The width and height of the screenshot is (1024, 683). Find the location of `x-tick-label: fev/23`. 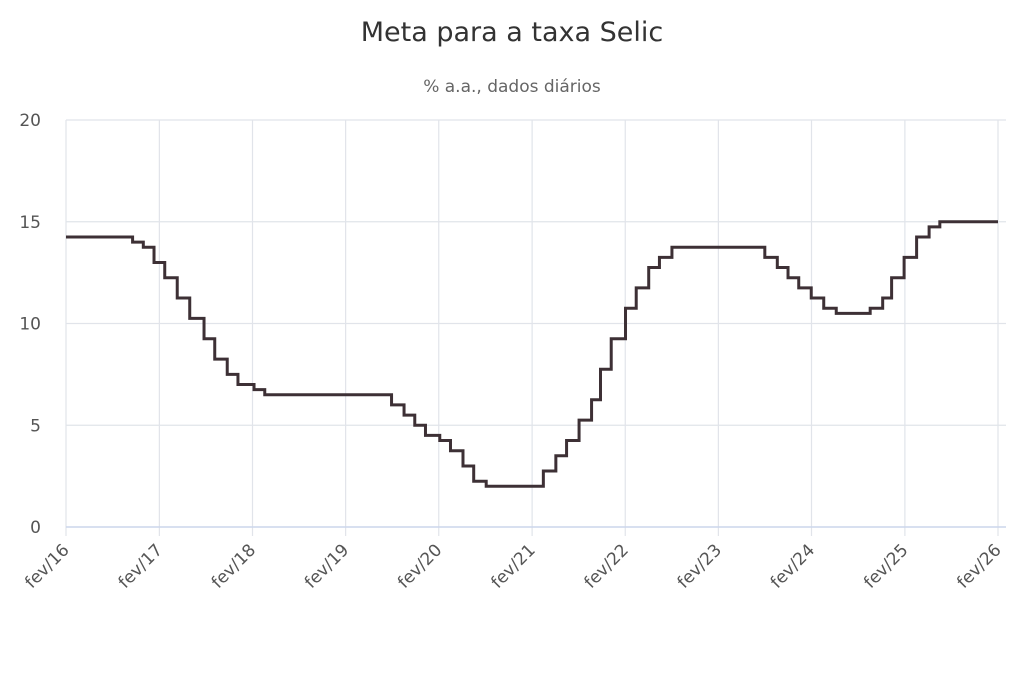

x-tick-label: fev/23 is located at coordinates (700, 566).